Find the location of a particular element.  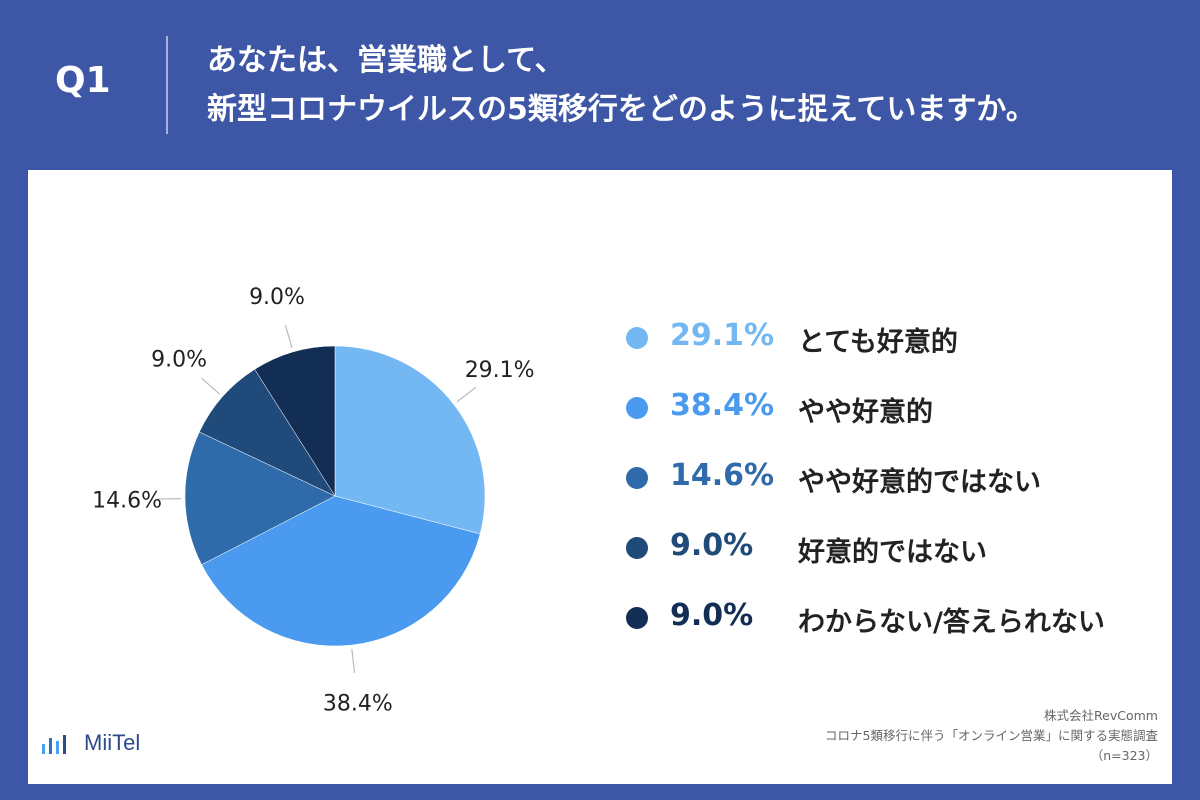

pie-data-label-4: 9.0% is located at coordinates (179, 359).